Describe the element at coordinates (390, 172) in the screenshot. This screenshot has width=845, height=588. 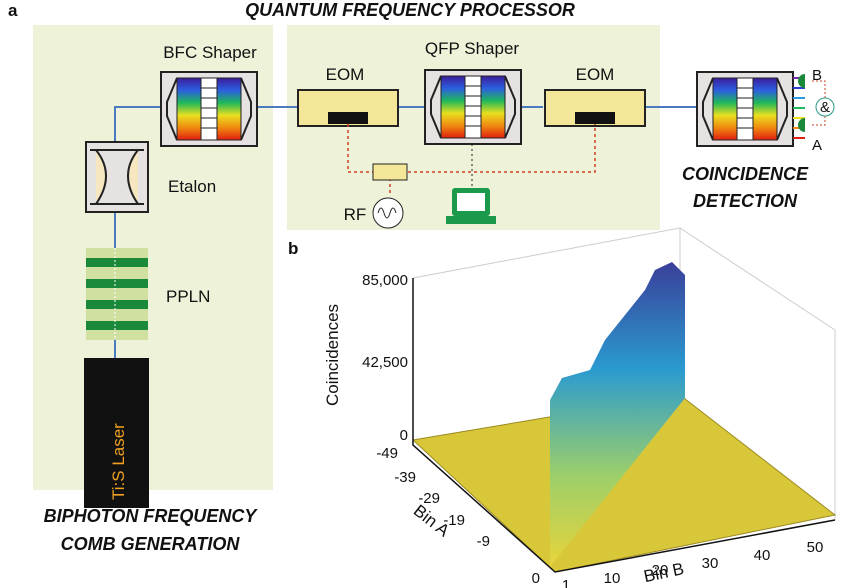
I see `rf-amp` at that location.